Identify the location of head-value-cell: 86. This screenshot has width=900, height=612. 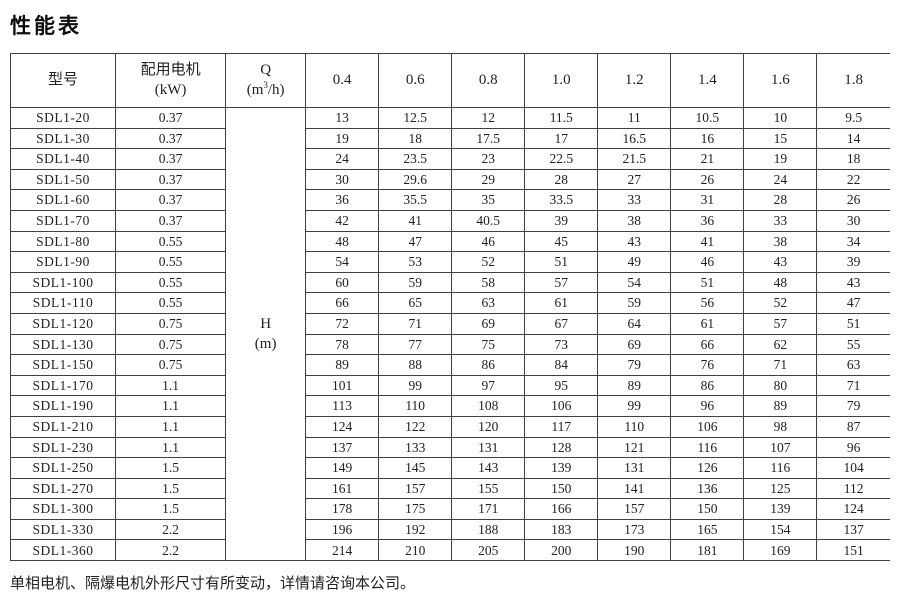
(707, 385).